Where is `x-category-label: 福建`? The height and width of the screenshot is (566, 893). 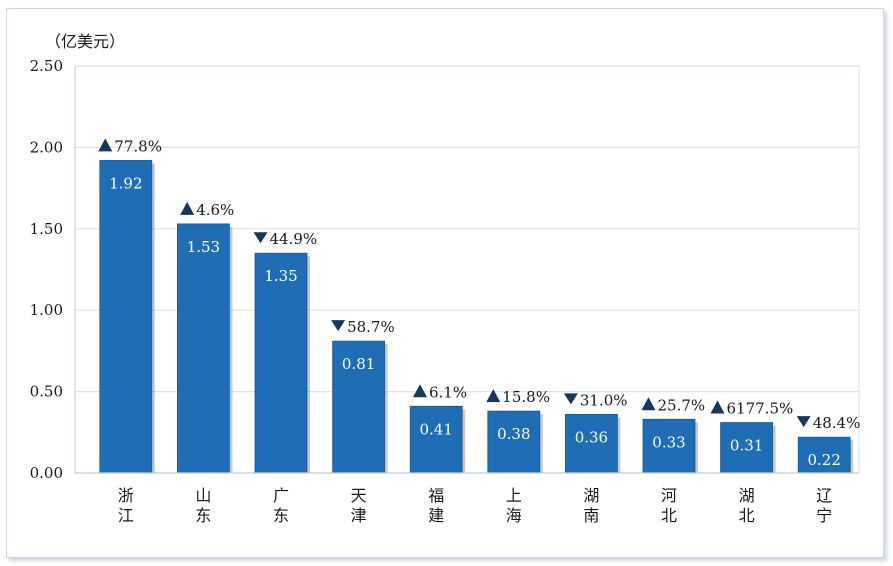 x-category-label: 福建 is located at coordinates (436, 505).